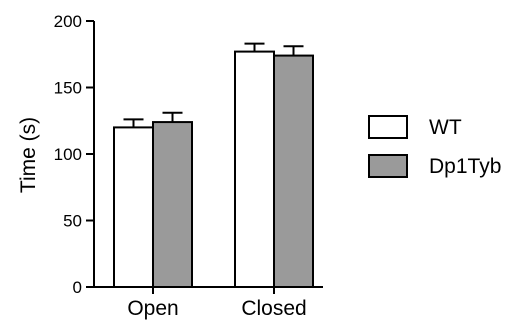 The image size is (526, 329). What do you see at coordinates (445, 127) in the screenshot?
I see `legend-label-wt: WT` at bounding box center [445, 127].